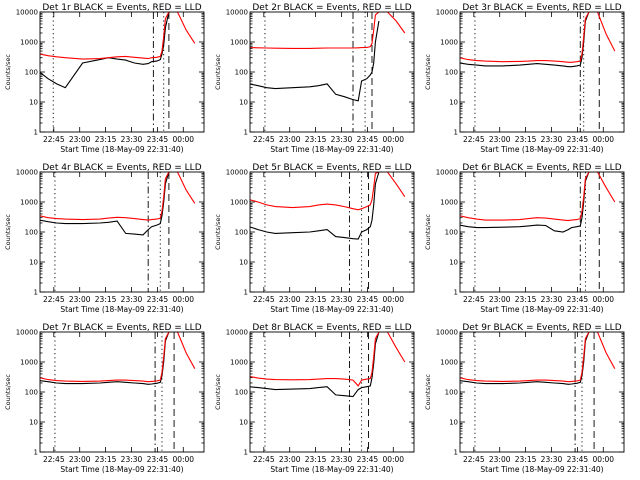 Image resolution: width=640 pixels, height=480 pixels. What do you see at coordinates (541, 328) in the screenshot?
I see `chart-title: Det 9r BLACK = Events, RED = LLD` at bounding box center [541, 328].